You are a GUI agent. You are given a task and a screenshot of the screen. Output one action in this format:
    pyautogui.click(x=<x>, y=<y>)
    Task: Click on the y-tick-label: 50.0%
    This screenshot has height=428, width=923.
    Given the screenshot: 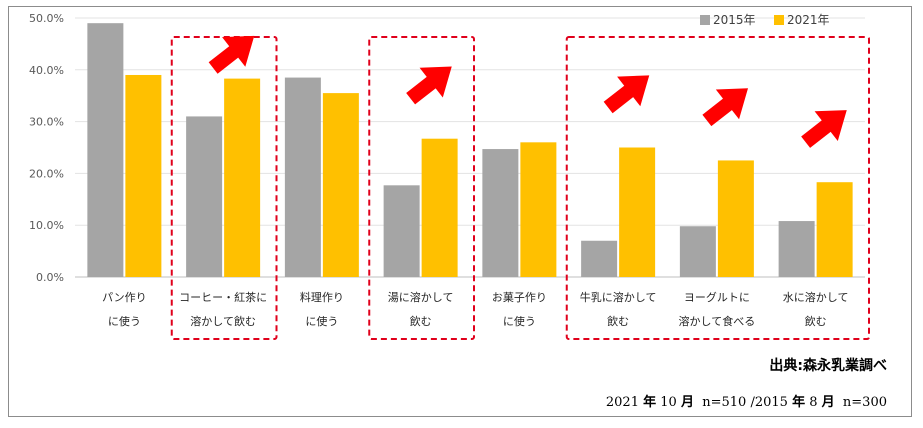 What is the action you would take?
    pyautogui.click(x=46, y=18)
    